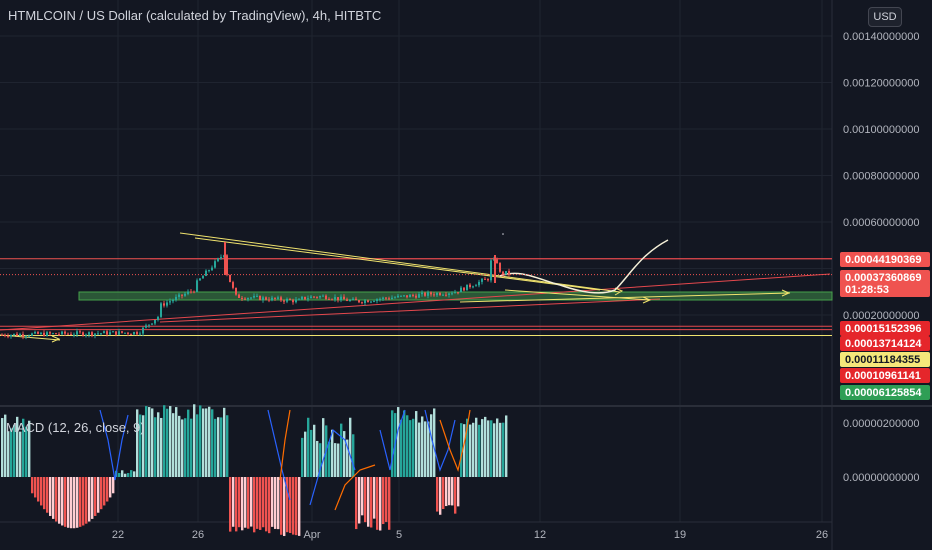  Describe the element at coordinates (882, 360) in the screenshot. I see `price-badge-label: 0.00011184355` at that location.